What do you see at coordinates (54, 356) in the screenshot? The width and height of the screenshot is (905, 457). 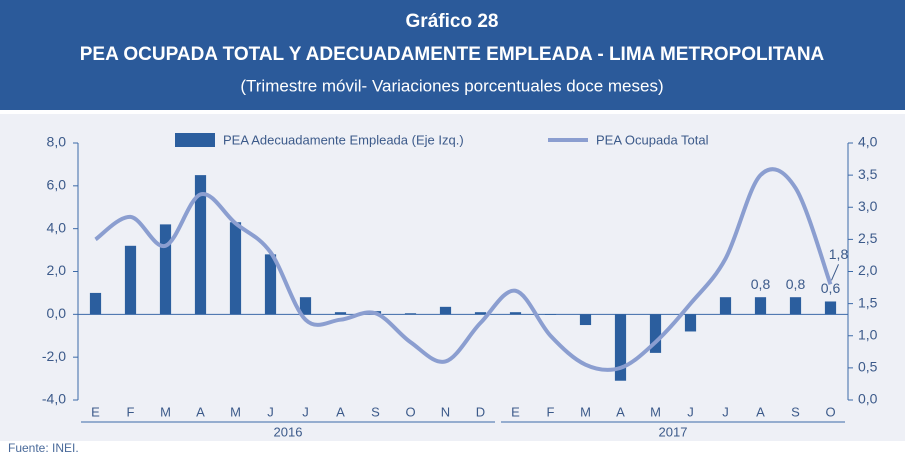 I see `y-tick-label: -2,0` at bounding box center [54, 356].